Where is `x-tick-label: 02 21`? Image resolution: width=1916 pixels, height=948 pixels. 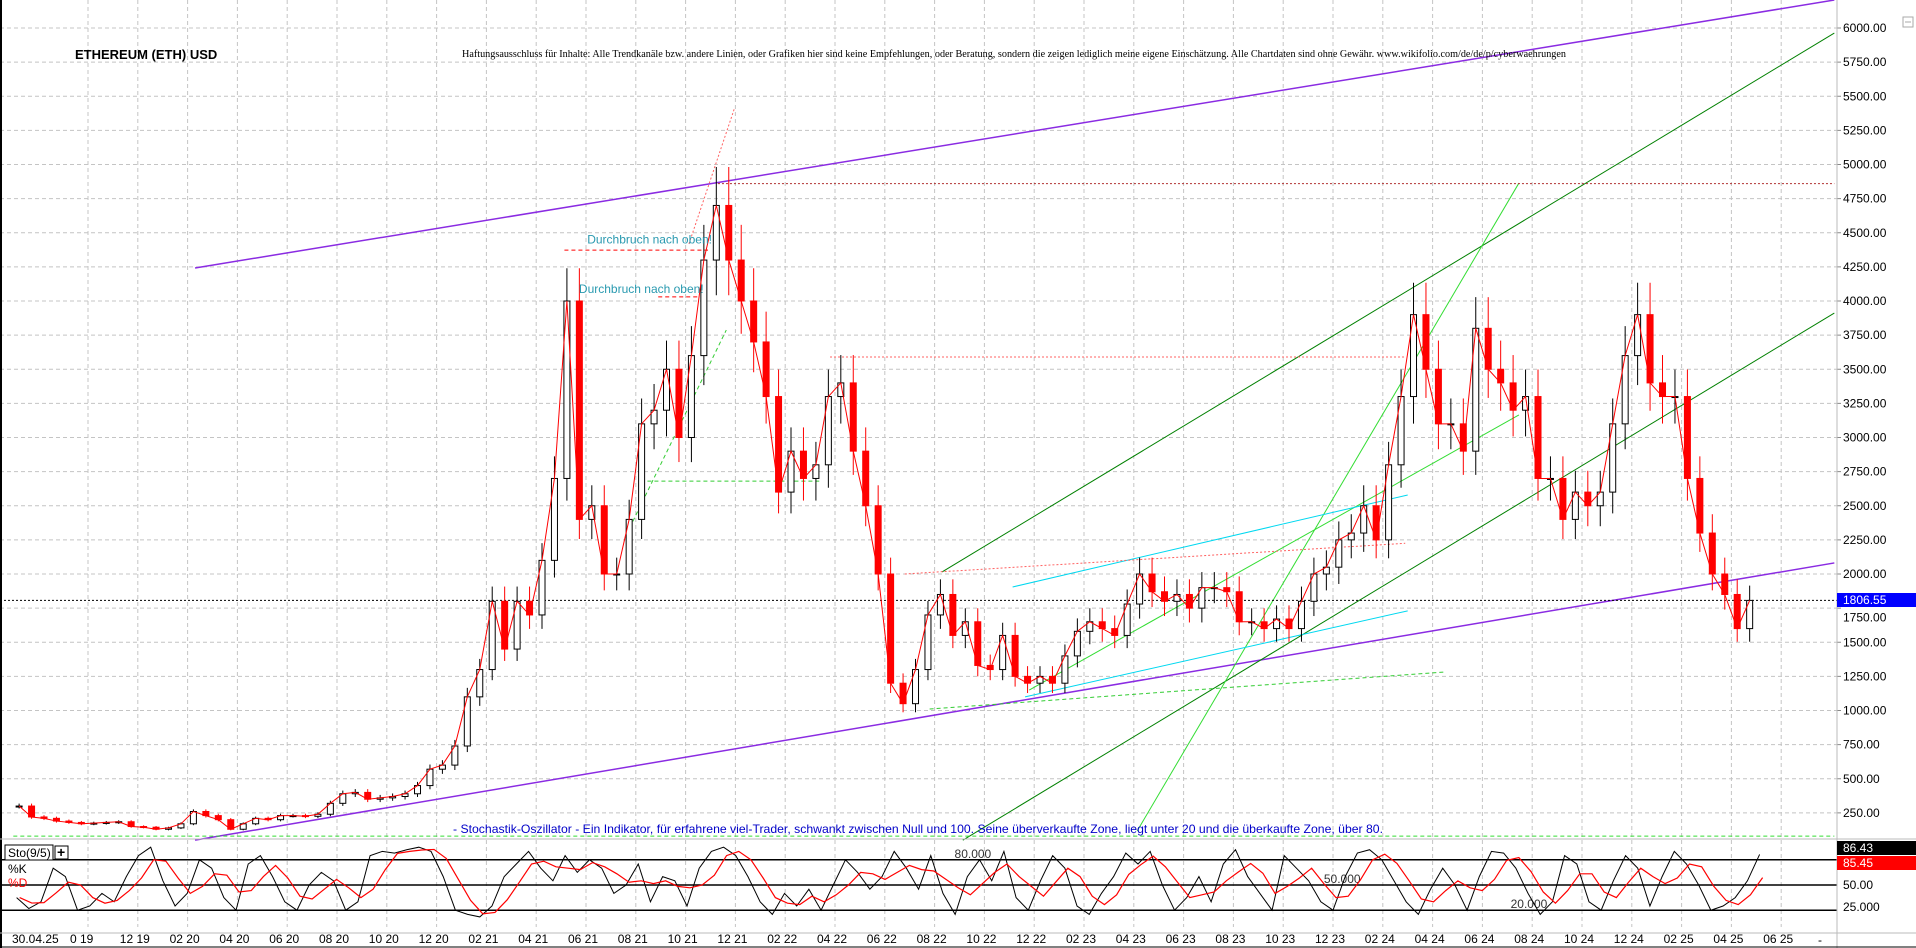
x-tick-label: 02 21 is located at coordinates (483, 939).